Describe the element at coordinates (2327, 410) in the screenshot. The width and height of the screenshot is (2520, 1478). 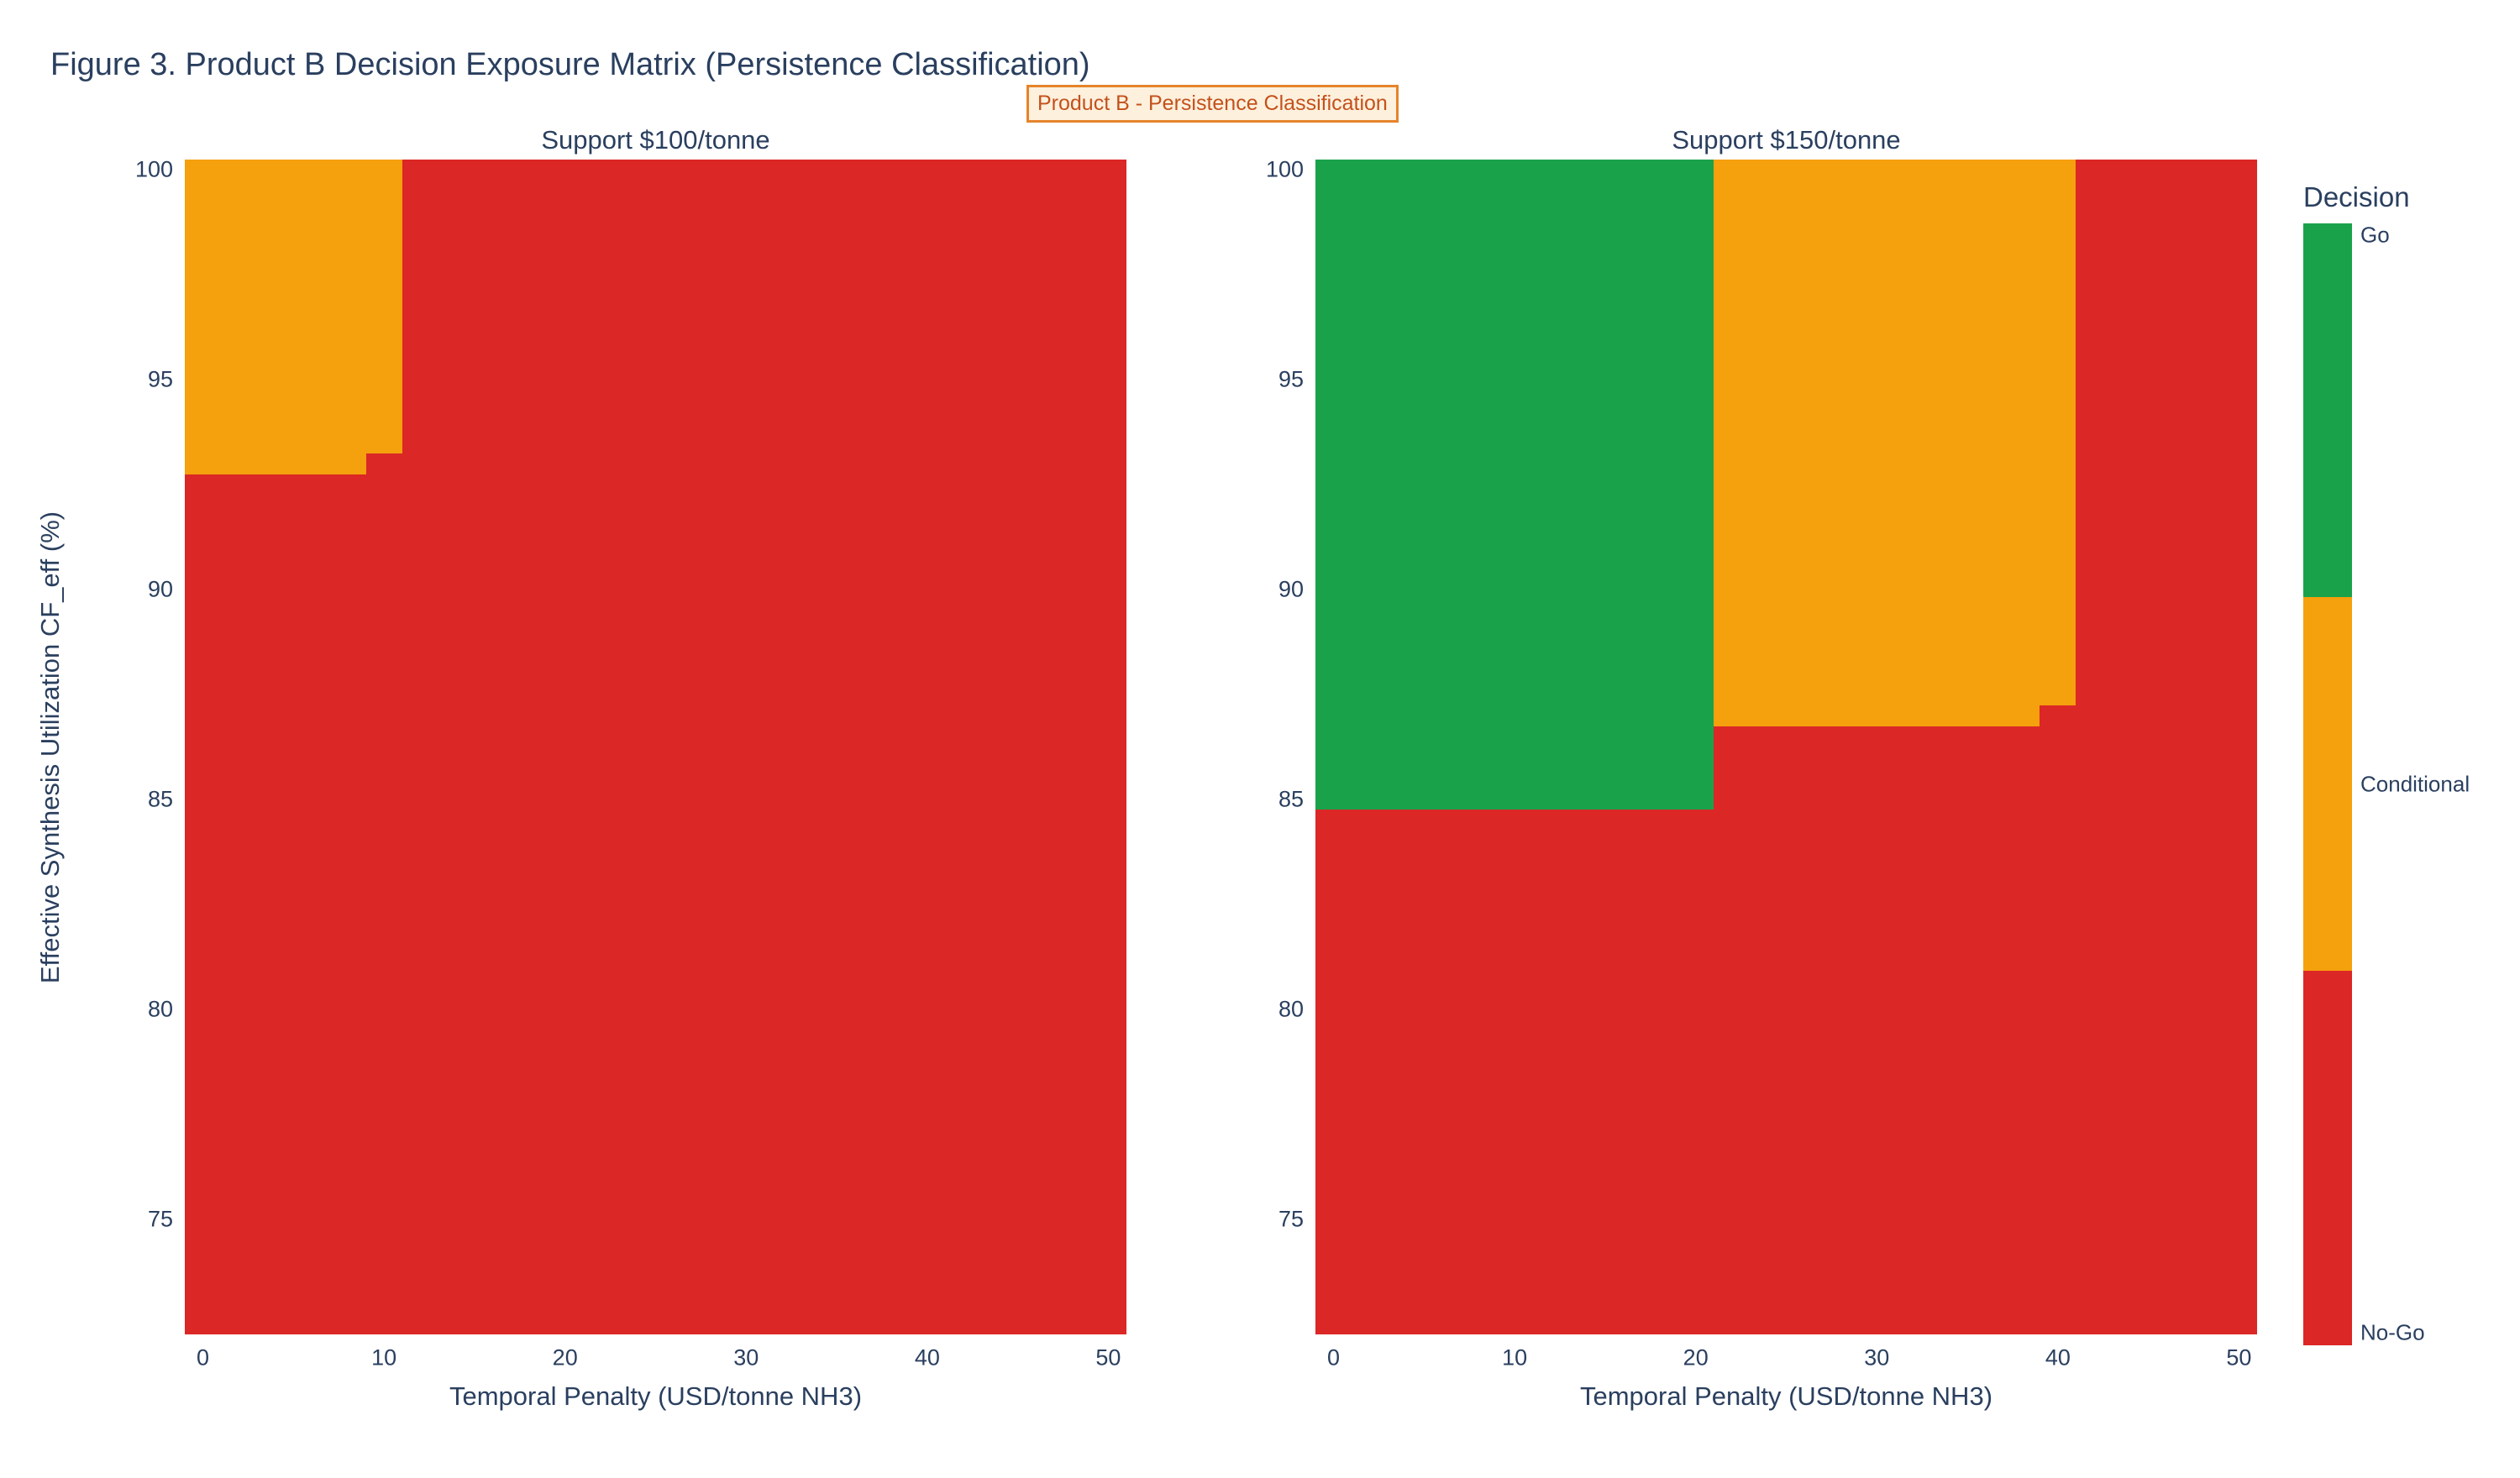
I see `colorbar-segment-go` at that location.